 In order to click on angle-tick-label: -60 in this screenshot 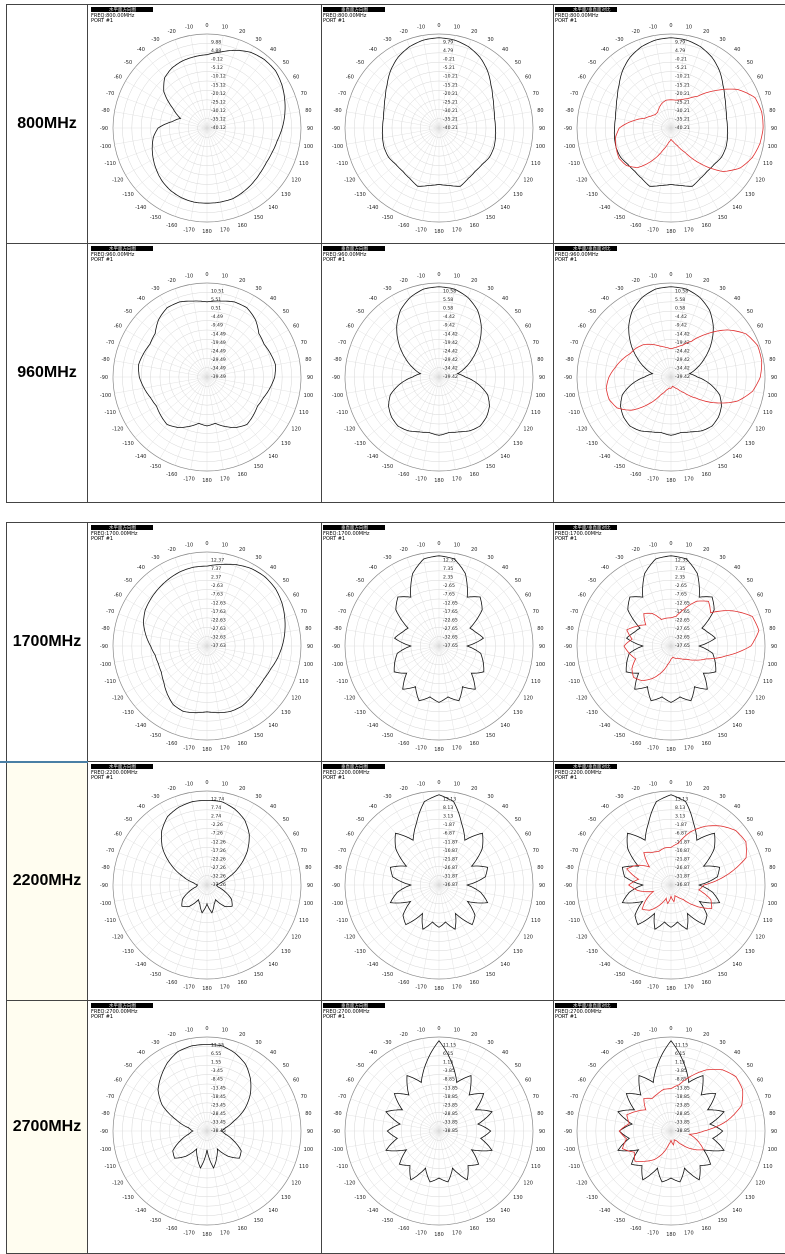, I will do `click(582, 1081)`.